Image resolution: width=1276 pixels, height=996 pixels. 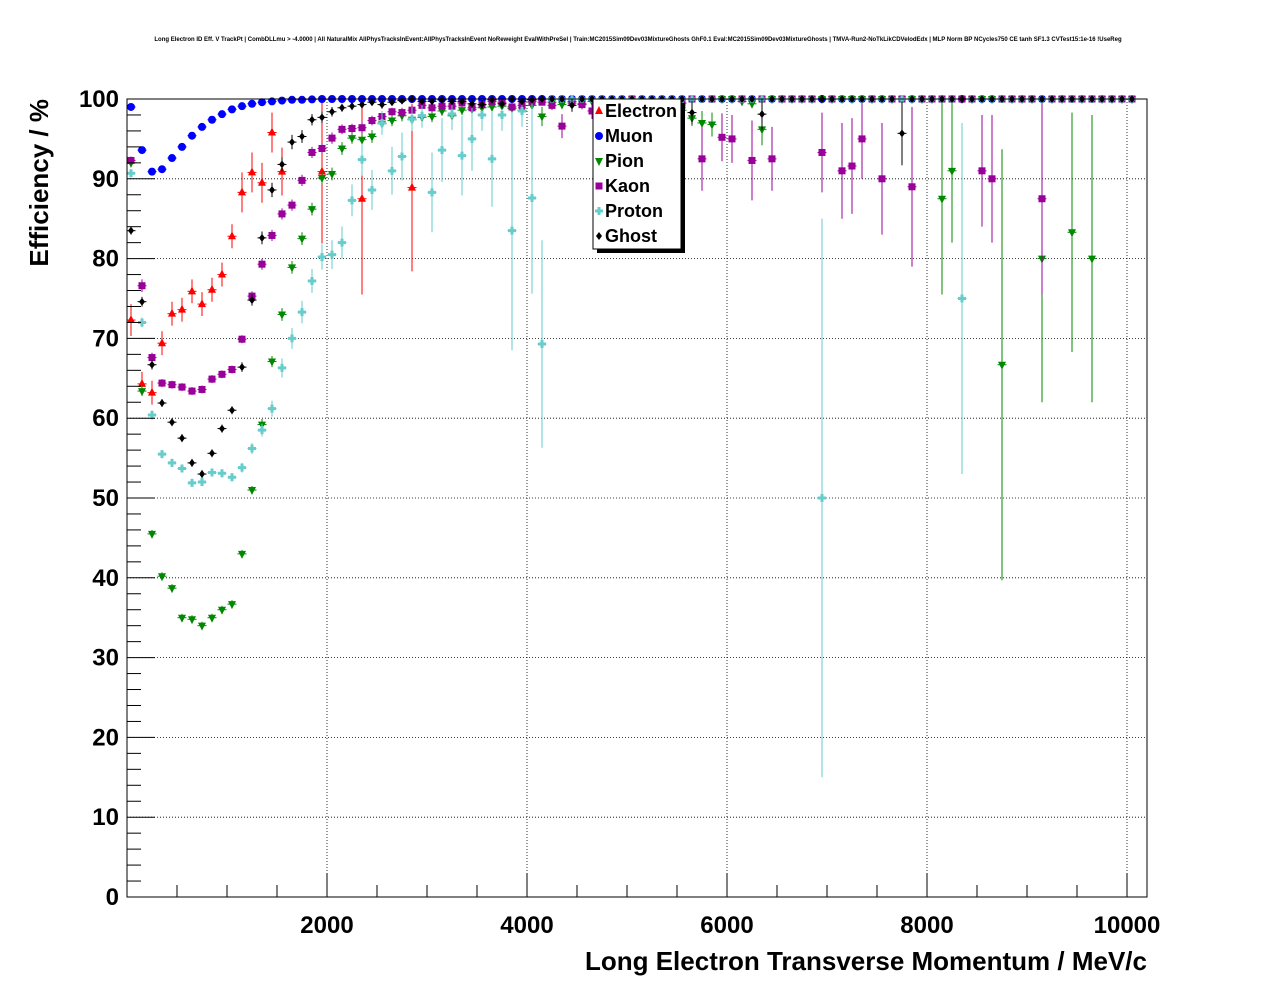 I want to click on legend-item-electron: Electron, so click(x=636, y=111).